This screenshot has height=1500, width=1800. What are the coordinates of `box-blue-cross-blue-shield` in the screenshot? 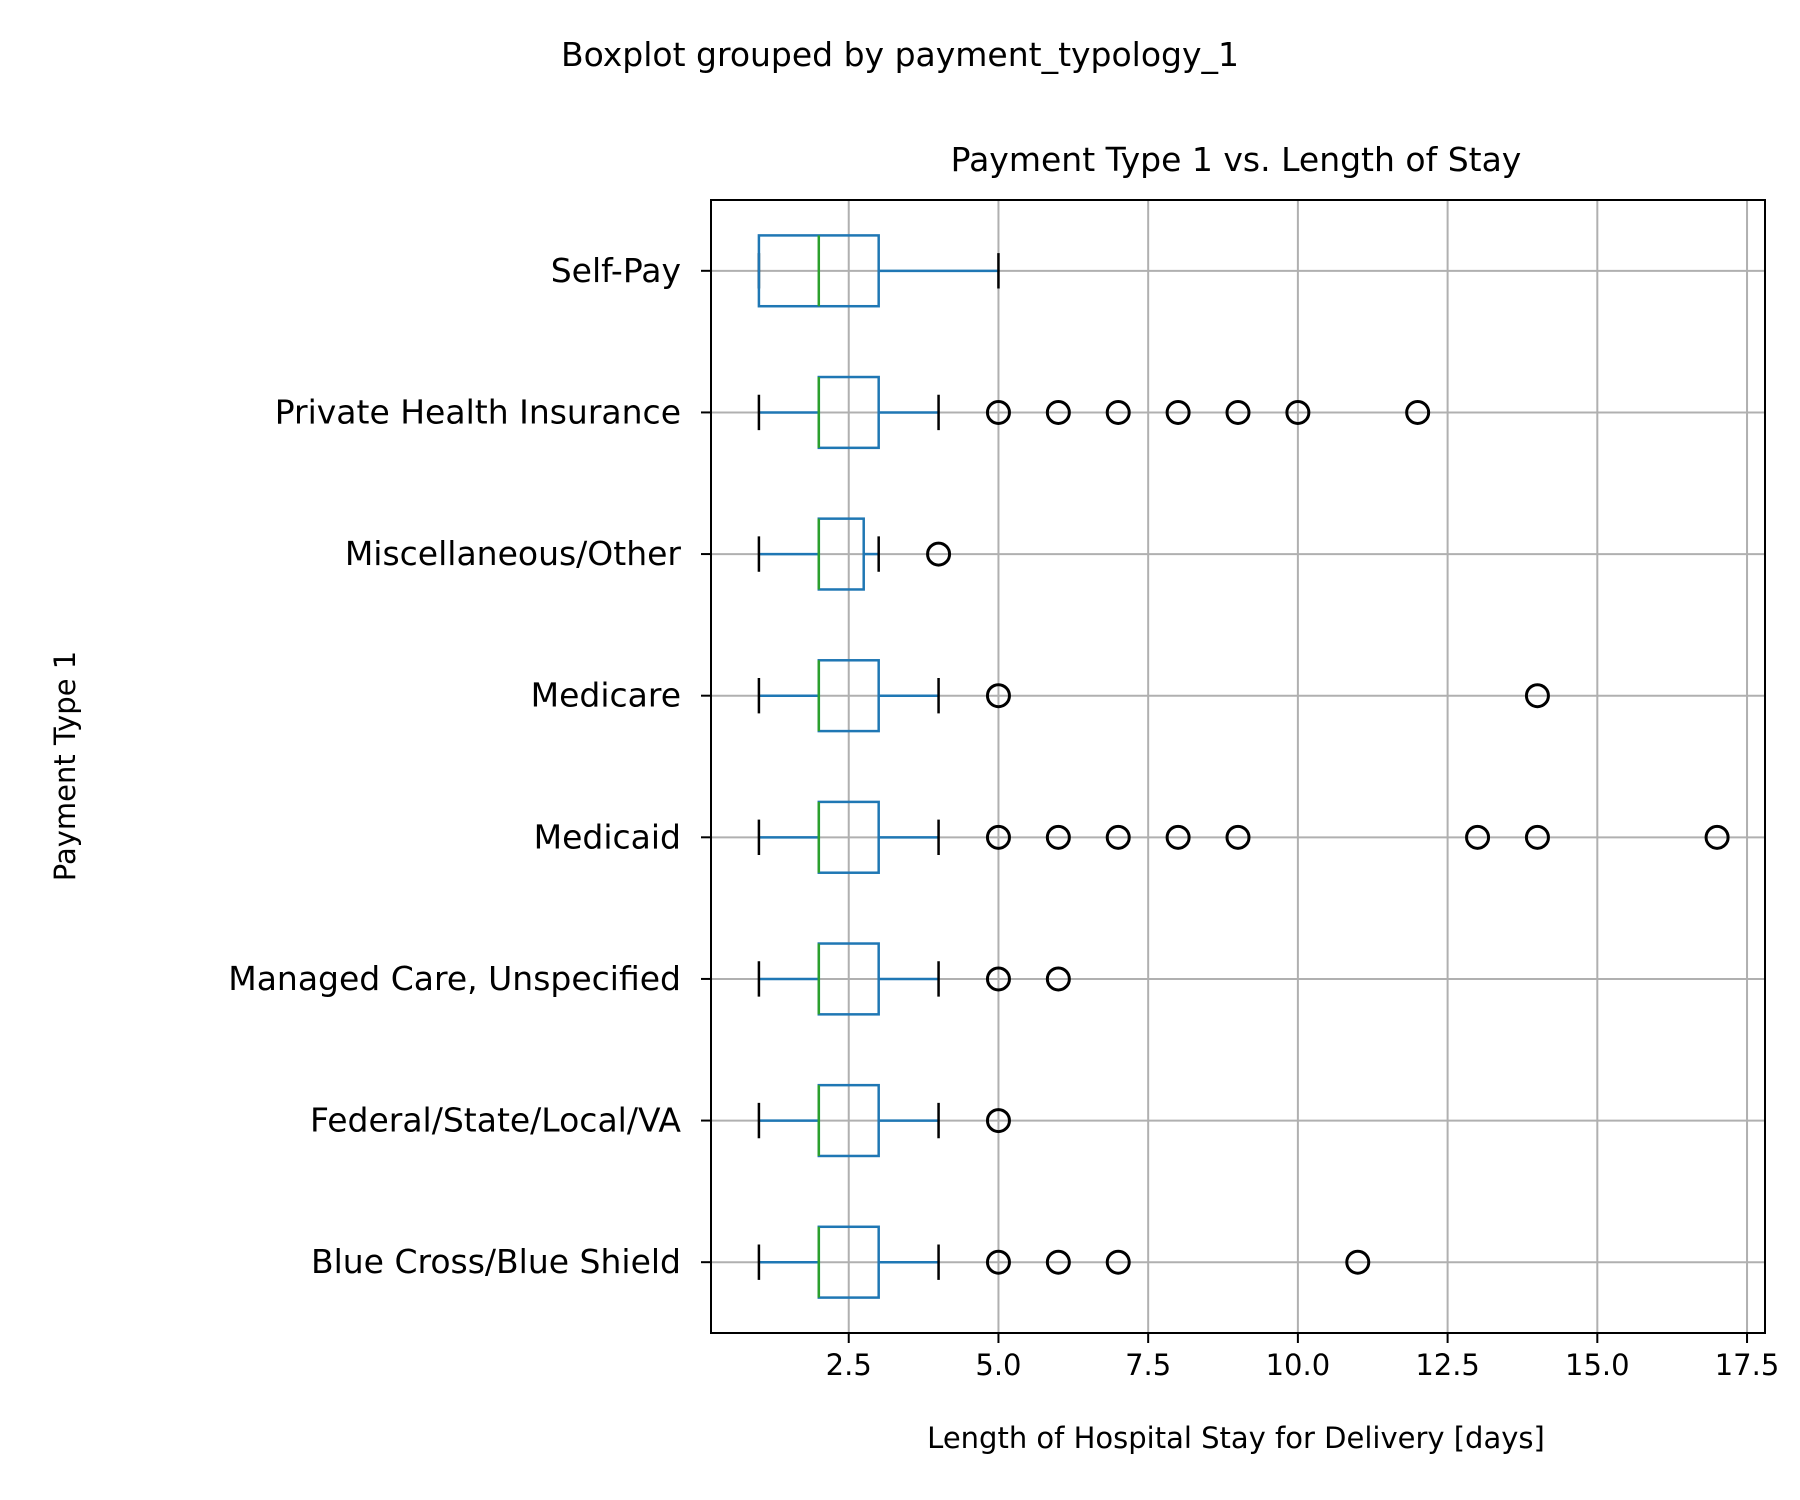 It's located at (1064, 1262).